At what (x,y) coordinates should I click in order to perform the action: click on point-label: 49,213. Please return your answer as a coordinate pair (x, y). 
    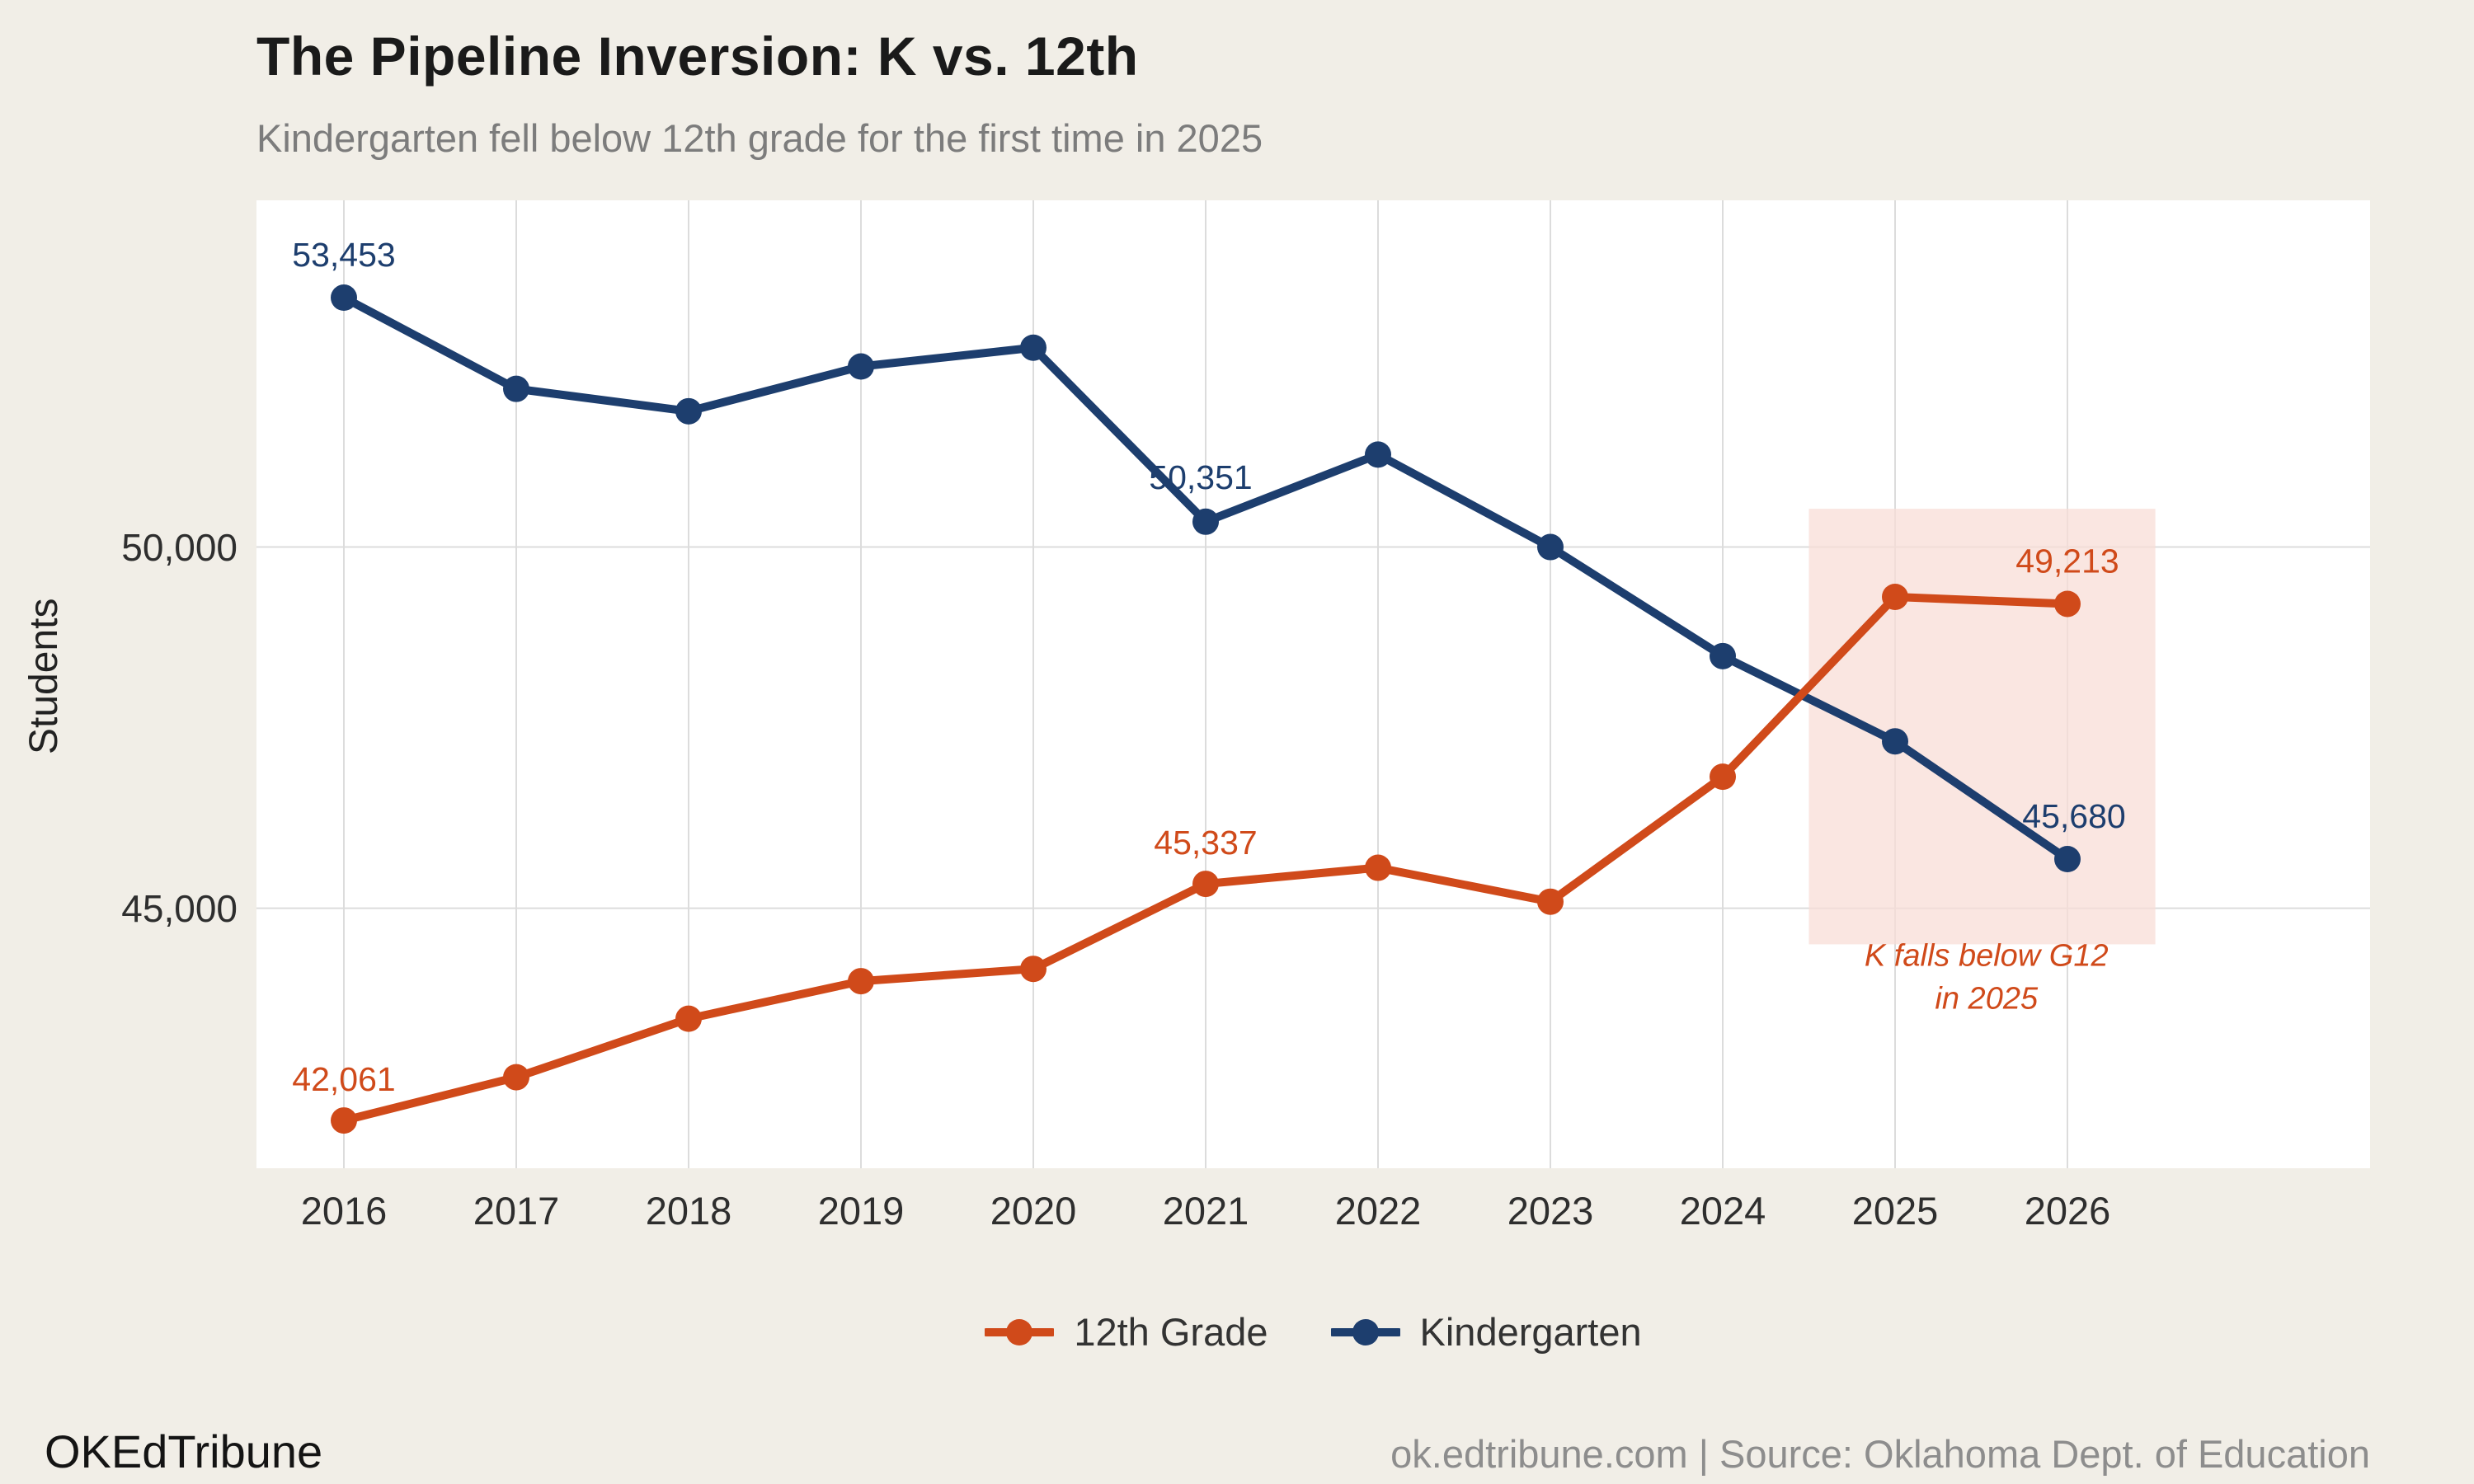
    Looking at the image, I should click on (2067, 561).